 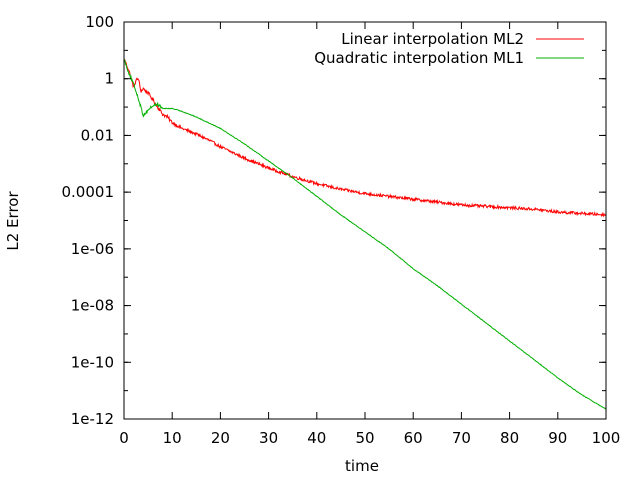 I want to click on x-tick-label: 60, so click(x=413, y=438).